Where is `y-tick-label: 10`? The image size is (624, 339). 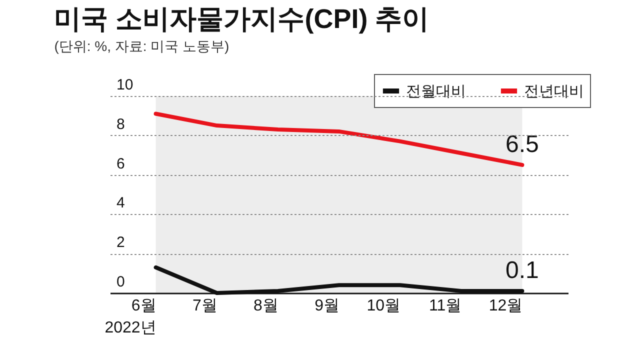 y-tick-label: 10 is located at coordinates (125, 85).